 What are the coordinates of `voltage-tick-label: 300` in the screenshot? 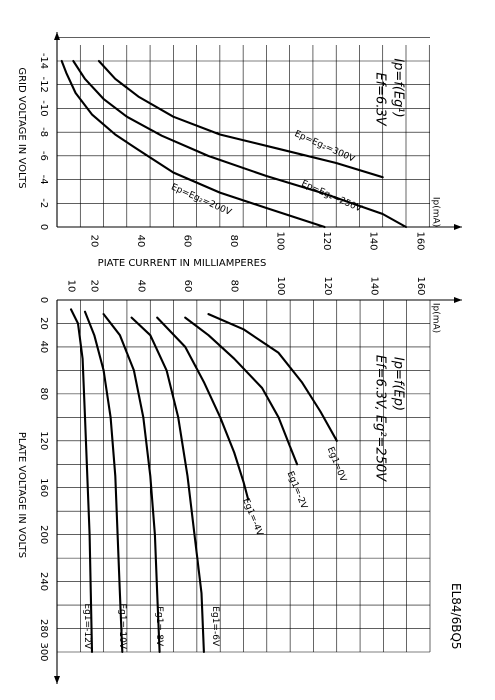 It's located at (43, 651).